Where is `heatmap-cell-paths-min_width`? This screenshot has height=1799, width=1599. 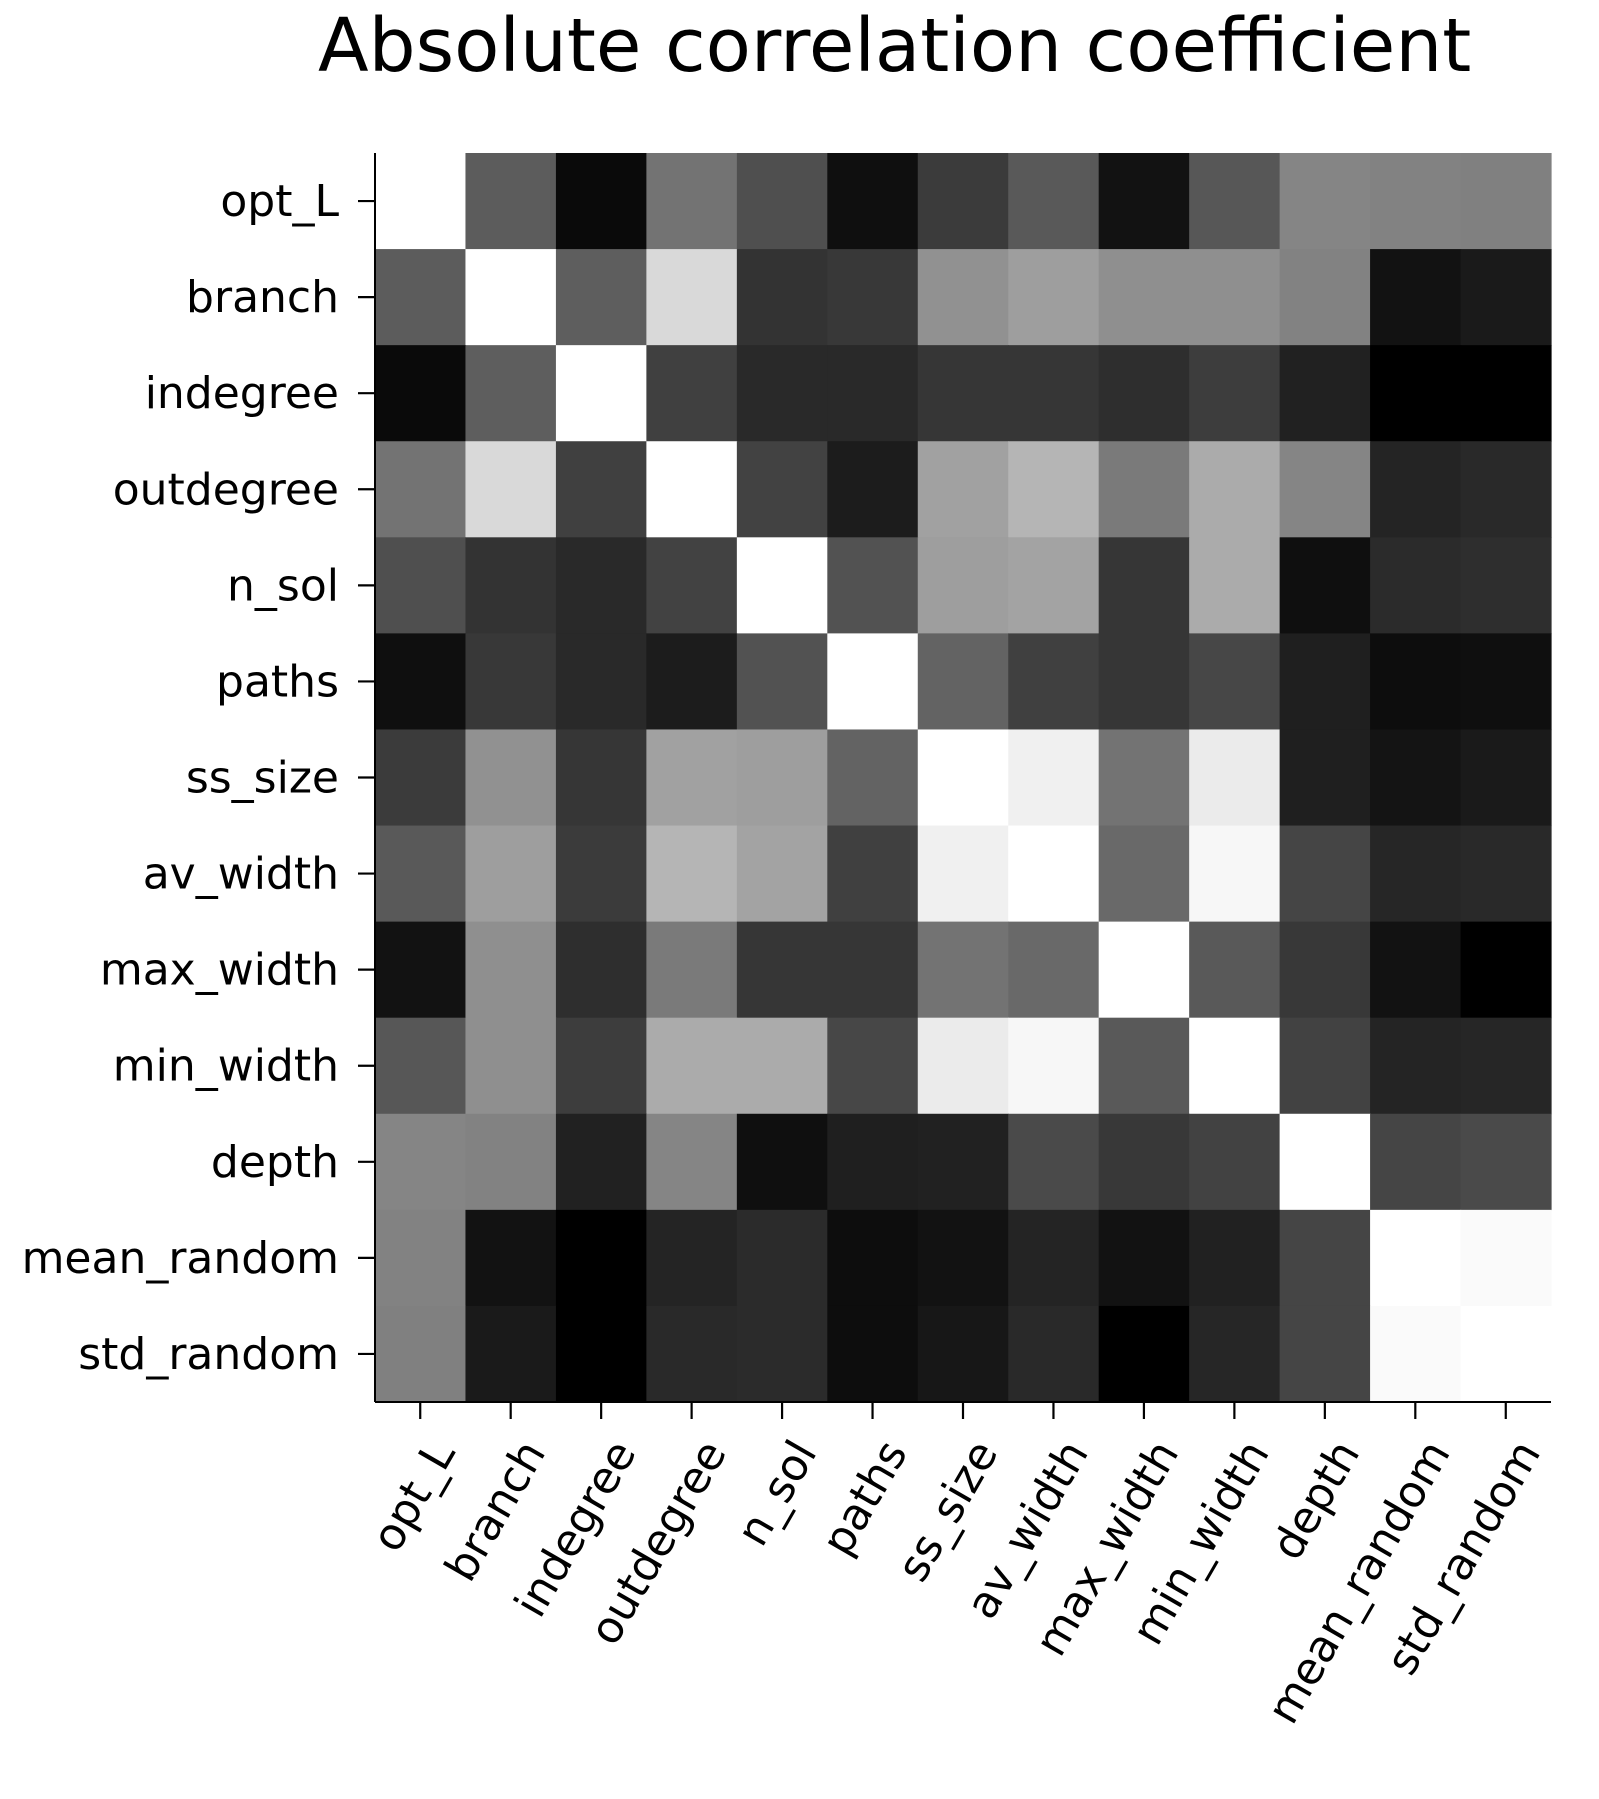 heatmap-cell-paths-min_width is located at coordinates (1235, 682).